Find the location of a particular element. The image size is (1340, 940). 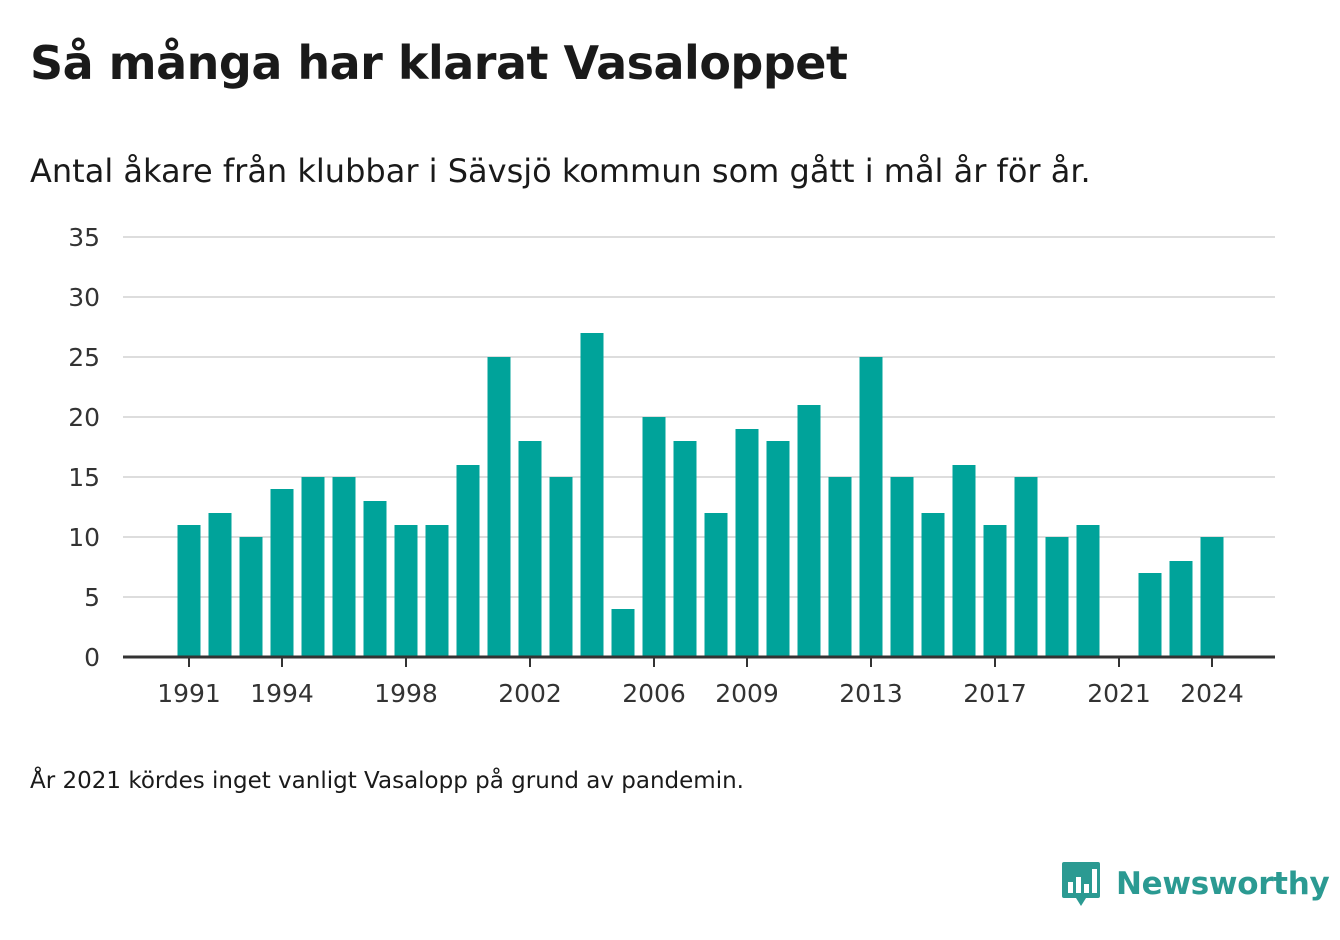

y-tick-label: 5 is located at coordinates (92, 597).